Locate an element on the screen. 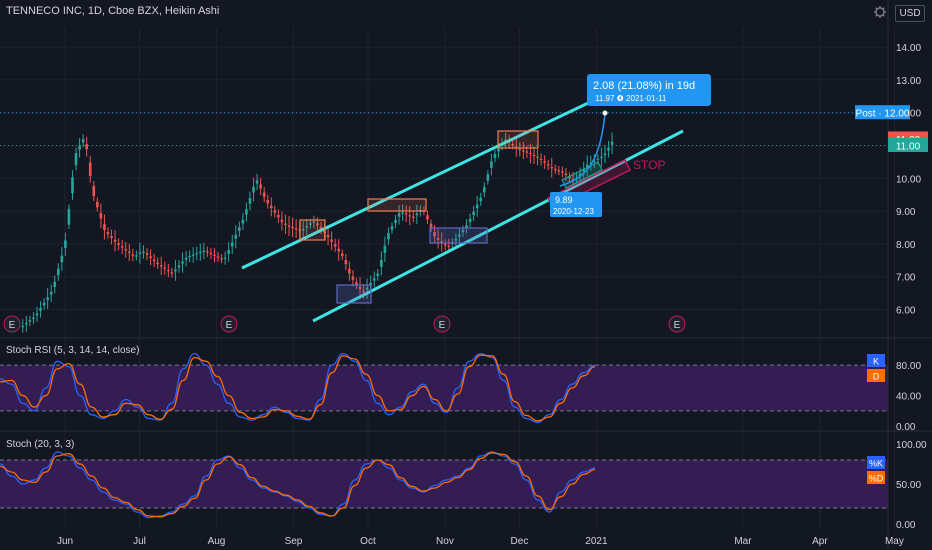 This screenshot has height=550, width=932. x-tick-label: 2021 is located at coordinates (596, 541).